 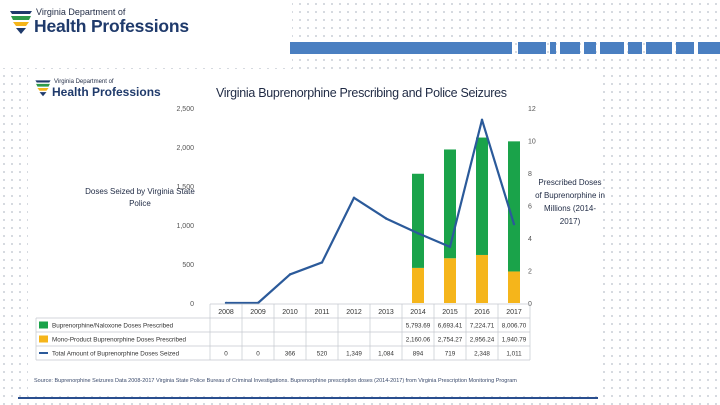 What do you see at coordinates (322, 354) in the screenshot?
I see `table-cell: 520` at bounding box center [322, 354].